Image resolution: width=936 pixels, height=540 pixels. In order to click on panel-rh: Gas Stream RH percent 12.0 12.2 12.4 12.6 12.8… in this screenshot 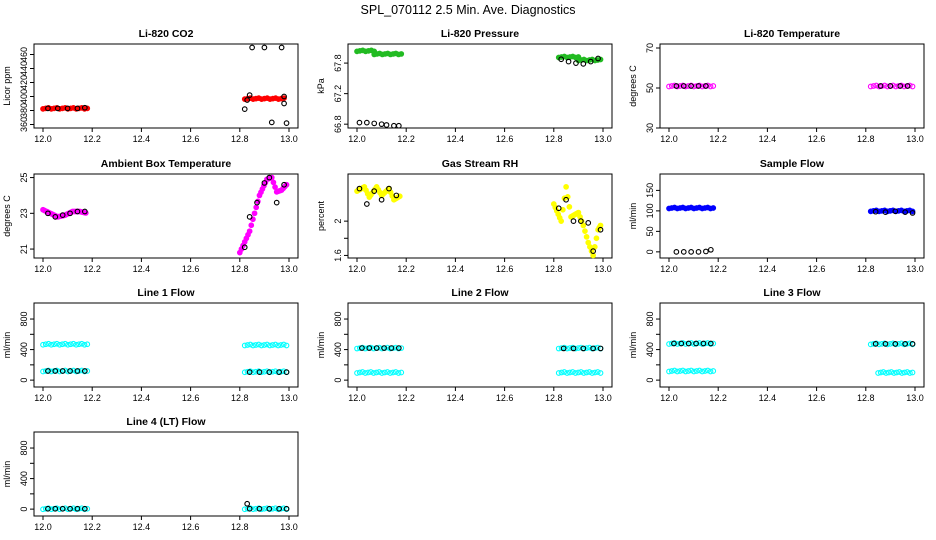, I will do `click(464, 216)`.